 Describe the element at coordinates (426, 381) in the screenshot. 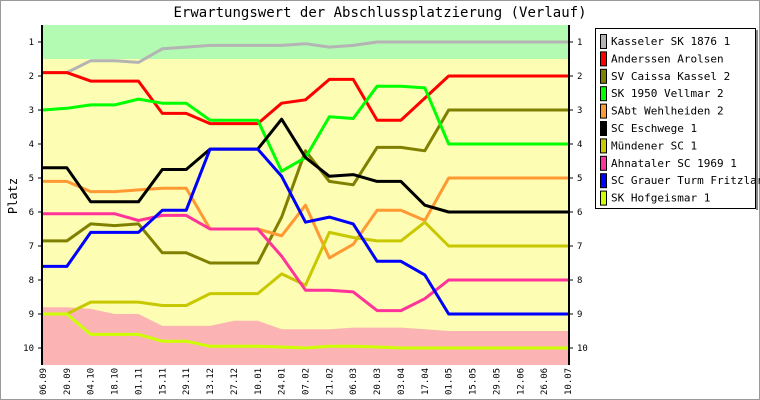

I see `x-tick-label: 17.04` at that location.